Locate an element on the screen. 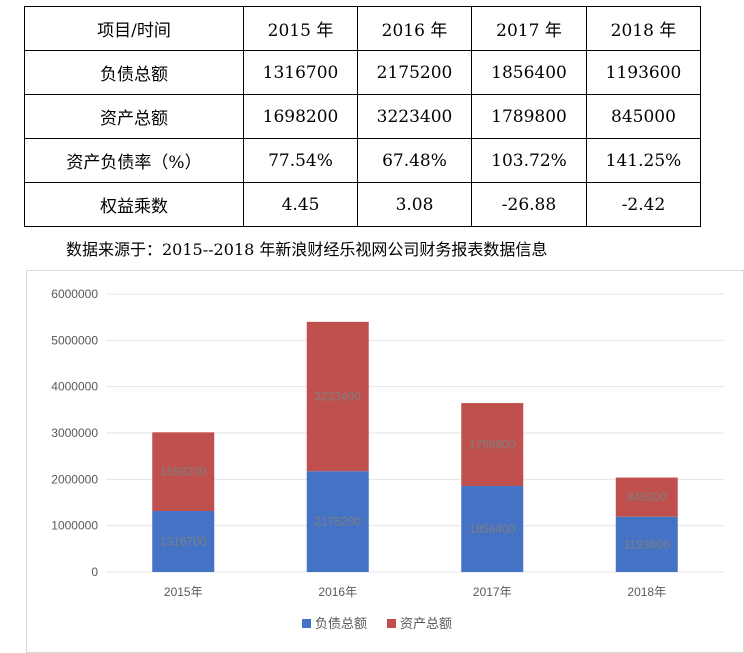 The image size is (744, 653). data-label: 1698200 is located at coordinates (183, 472).